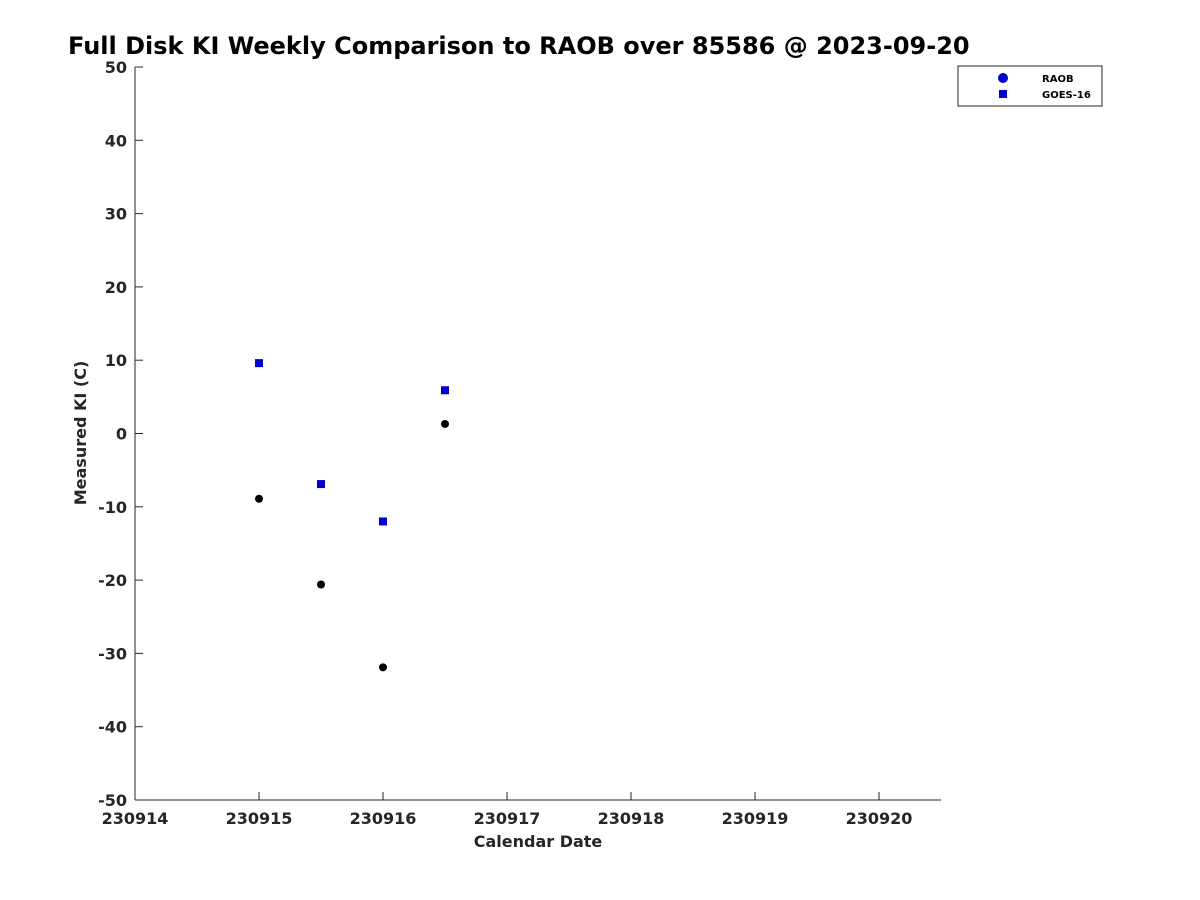  I want to click on data-points, so click(352, 515).